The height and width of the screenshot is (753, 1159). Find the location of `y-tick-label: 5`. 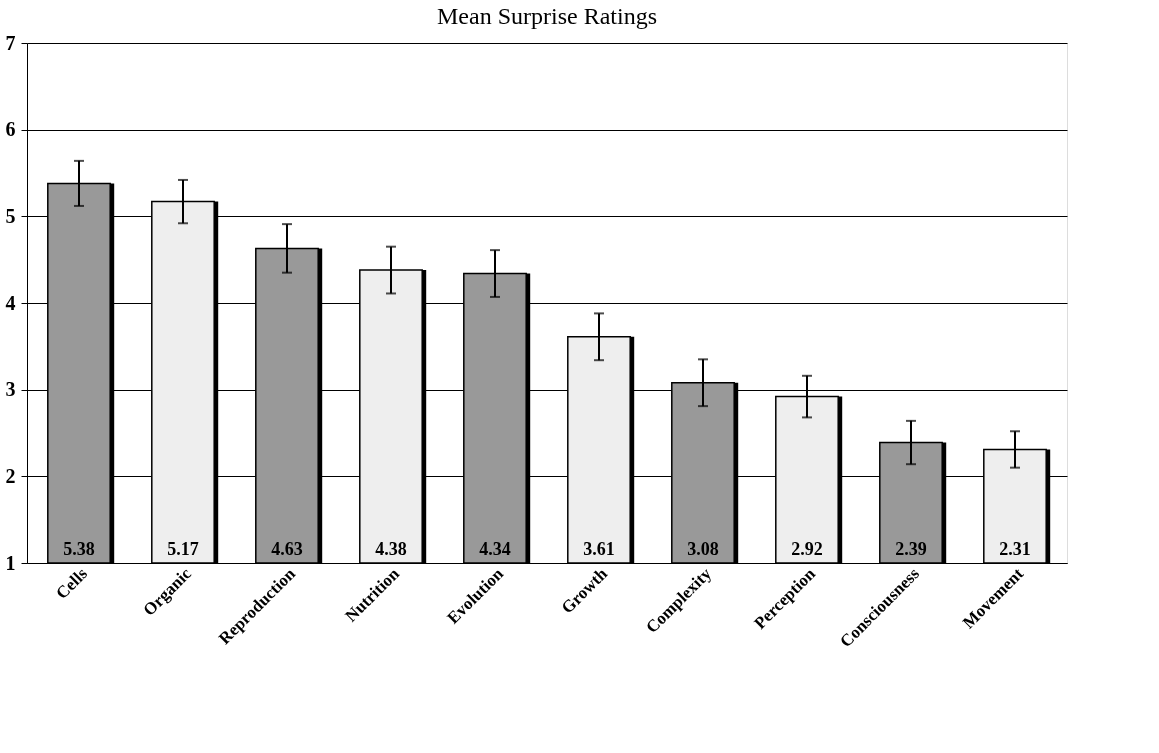

y-tick-label: 5 is located at coordinates (10, 215).